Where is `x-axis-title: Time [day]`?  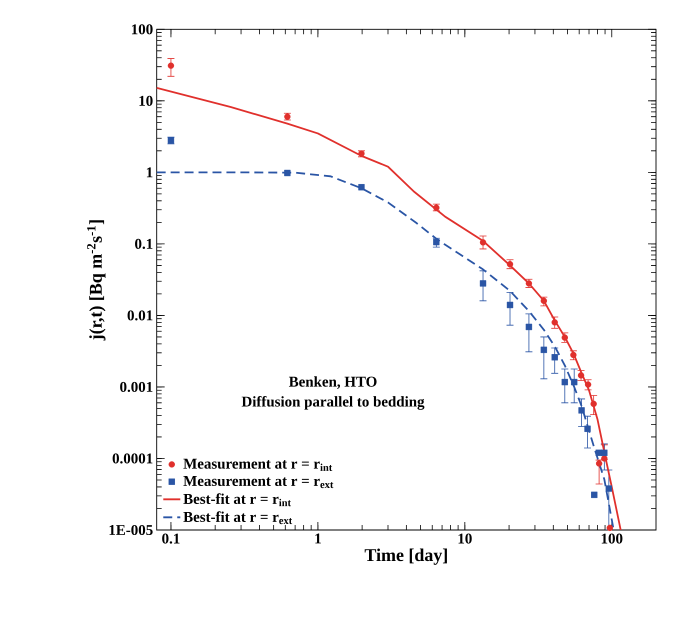
x-axis-title: Time [day] is located at coordinates (405, 556).